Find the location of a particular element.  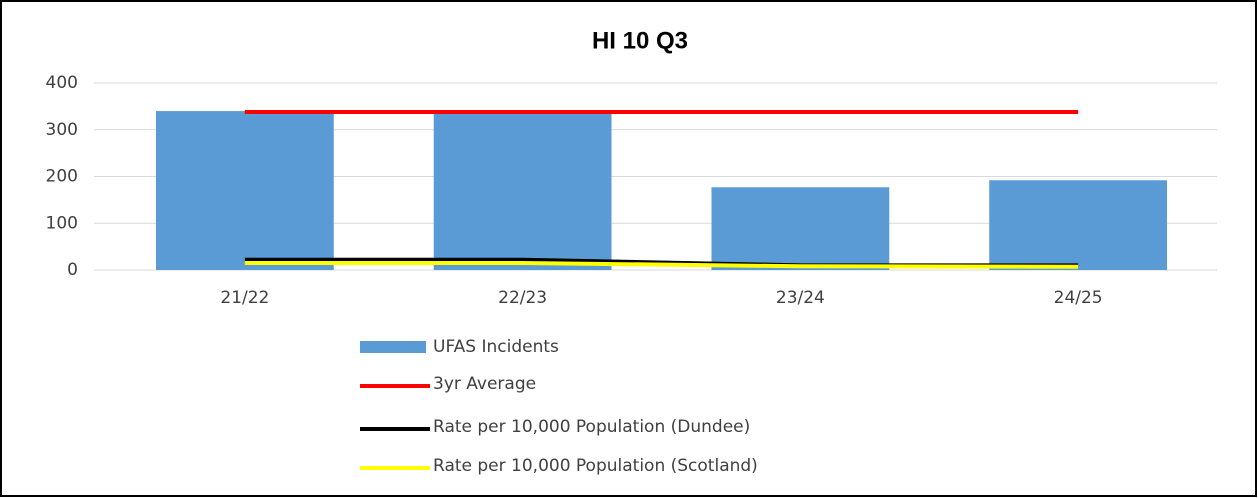

y-tick-label: 400 is located at coordinates (62, 83).